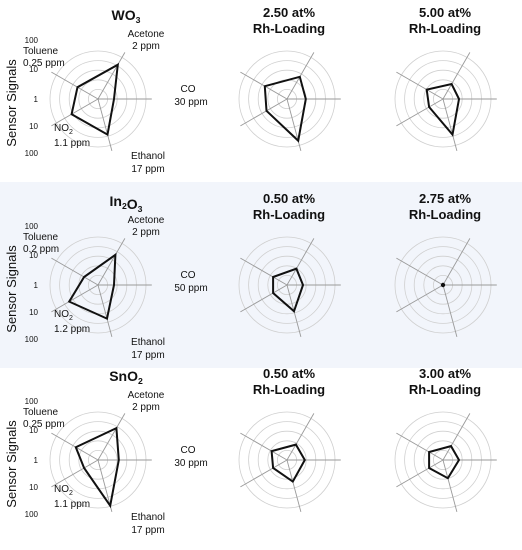 This screenshot has width=522, height=550. What do you see at coordinates (190, 288) in the screenshot?
I see `axis-label-co-conc: 50 ppm` at bounding box center [190, 288].